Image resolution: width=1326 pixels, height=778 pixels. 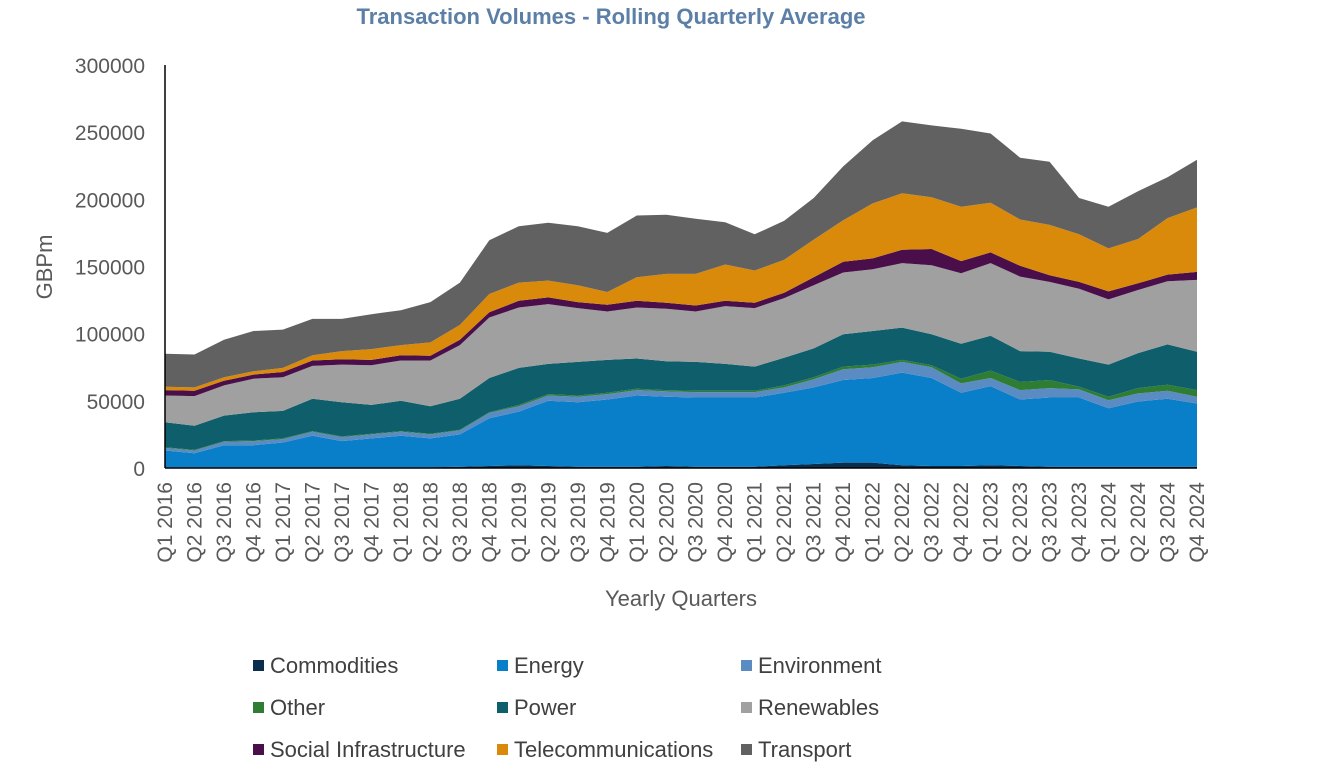 I want to click on x-tick-label: Q4 2018, so click(x=489, y=522).